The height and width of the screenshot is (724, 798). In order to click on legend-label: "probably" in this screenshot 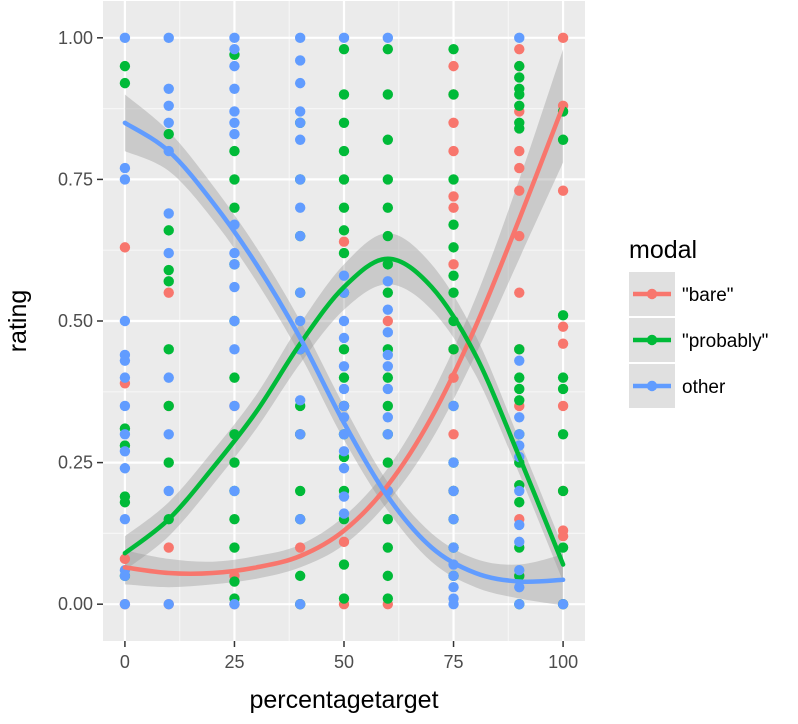, I will do `click(725, 341)`.